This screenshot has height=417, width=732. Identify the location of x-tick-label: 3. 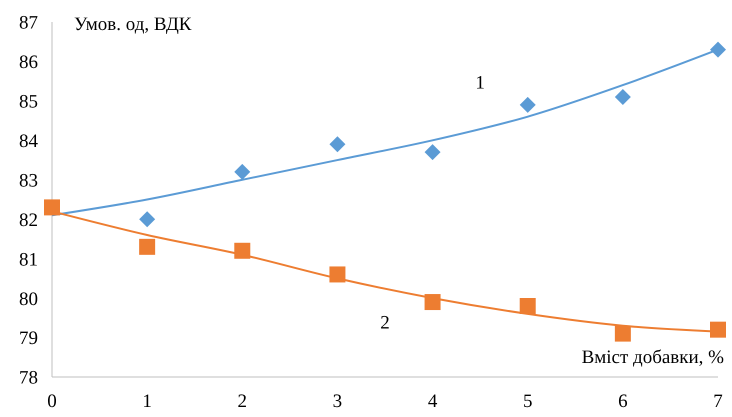
(337, 401).